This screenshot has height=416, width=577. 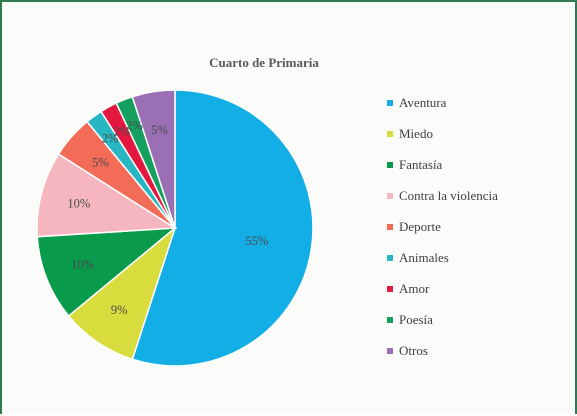 What do you see at coordinates (119, 310) in the screenshot?
I see `percent-label: 9%` at bounding box center [119, 310].